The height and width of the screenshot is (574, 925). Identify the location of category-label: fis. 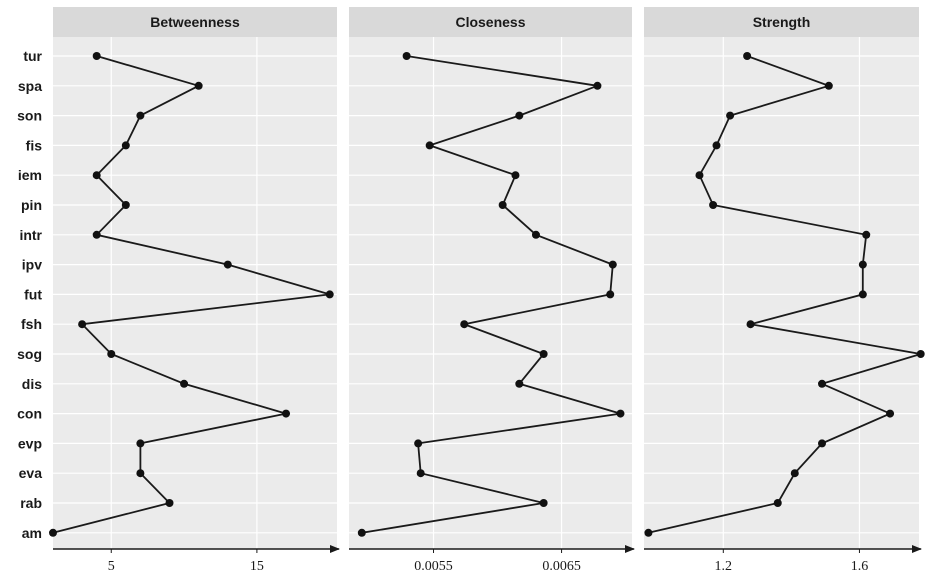
(34, 145).